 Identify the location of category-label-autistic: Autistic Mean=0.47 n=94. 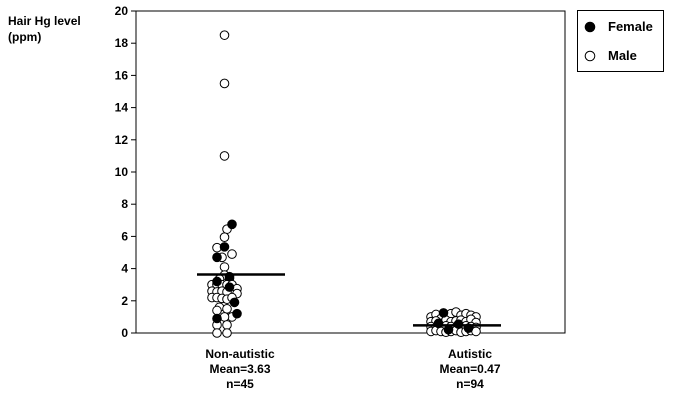
(470, 369).